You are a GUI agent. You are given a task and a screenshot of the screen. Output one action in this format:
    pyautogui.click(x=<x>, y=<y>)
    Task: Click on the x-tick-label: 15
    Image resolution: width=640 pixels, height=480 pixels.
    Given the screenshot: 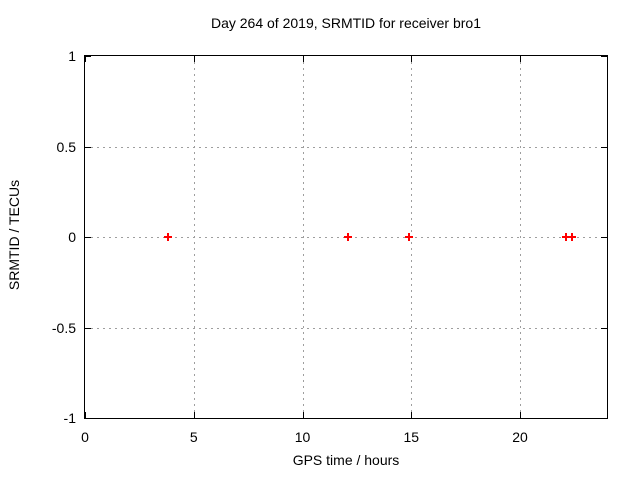 What is the action you would take?
    pyautogui.click(x=411, y=437)
    